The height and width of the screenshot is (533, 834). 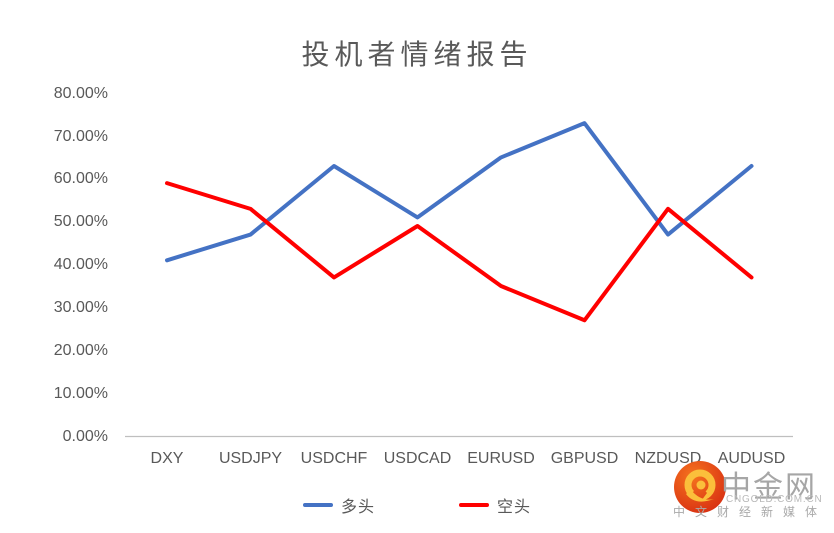 What do you see at coordinates (334, 458) in the screenshot?
I see `x-tick-label: USDCHF` at bounding box center [334, 458].